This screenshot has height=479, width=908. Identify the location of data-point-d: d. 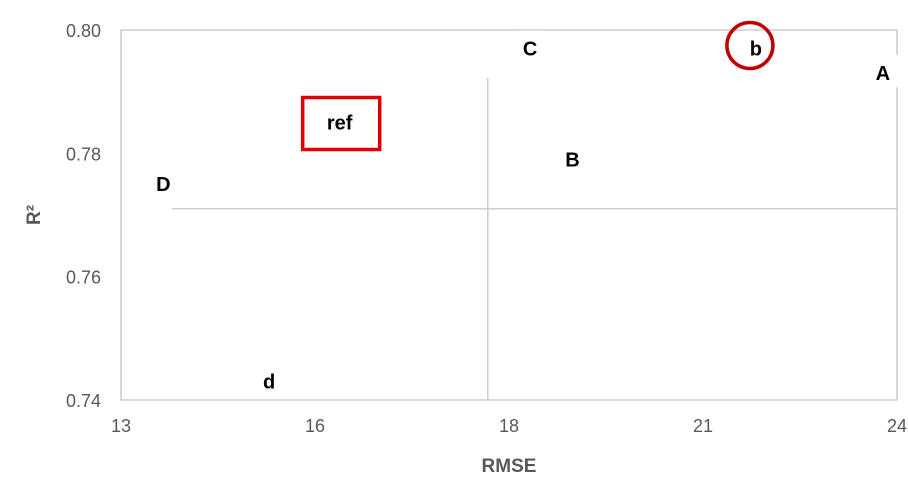
(269, 379).